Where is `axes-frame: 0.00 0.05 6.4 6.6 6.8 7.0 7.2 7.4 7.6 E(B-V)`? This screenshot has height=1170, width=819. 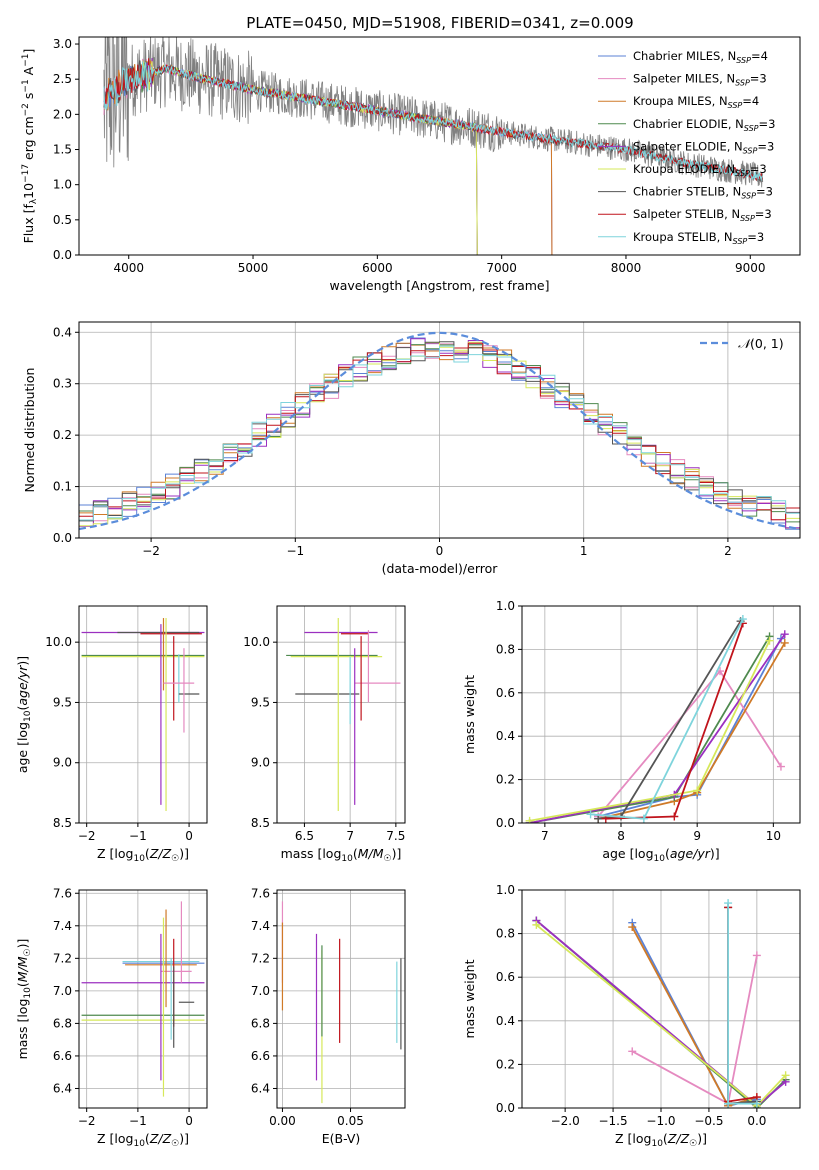 axes-frame: 0.00 0.05 6.4 6.6 6.8 7.0 7.2 7.4 7.6 E(B-V) is located at coordinates (328, 1016).